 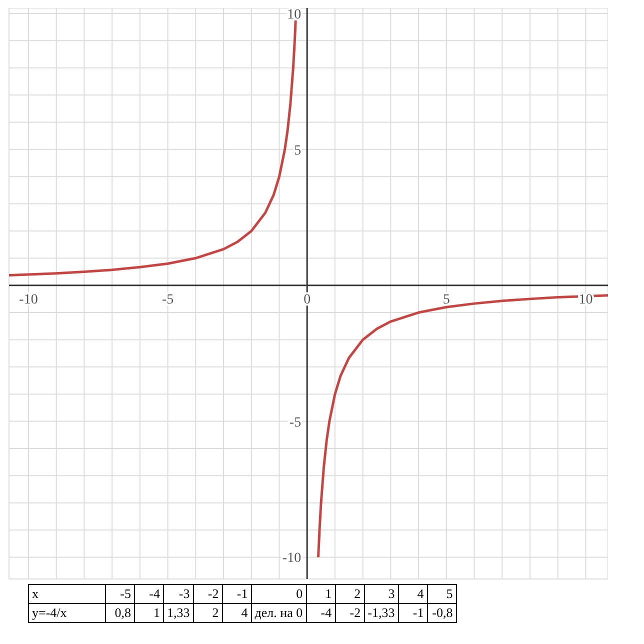 What do you see at coordinates (120, 613) in the screenshot?
I see `text: 0,8` at bounding box center [120, 613].